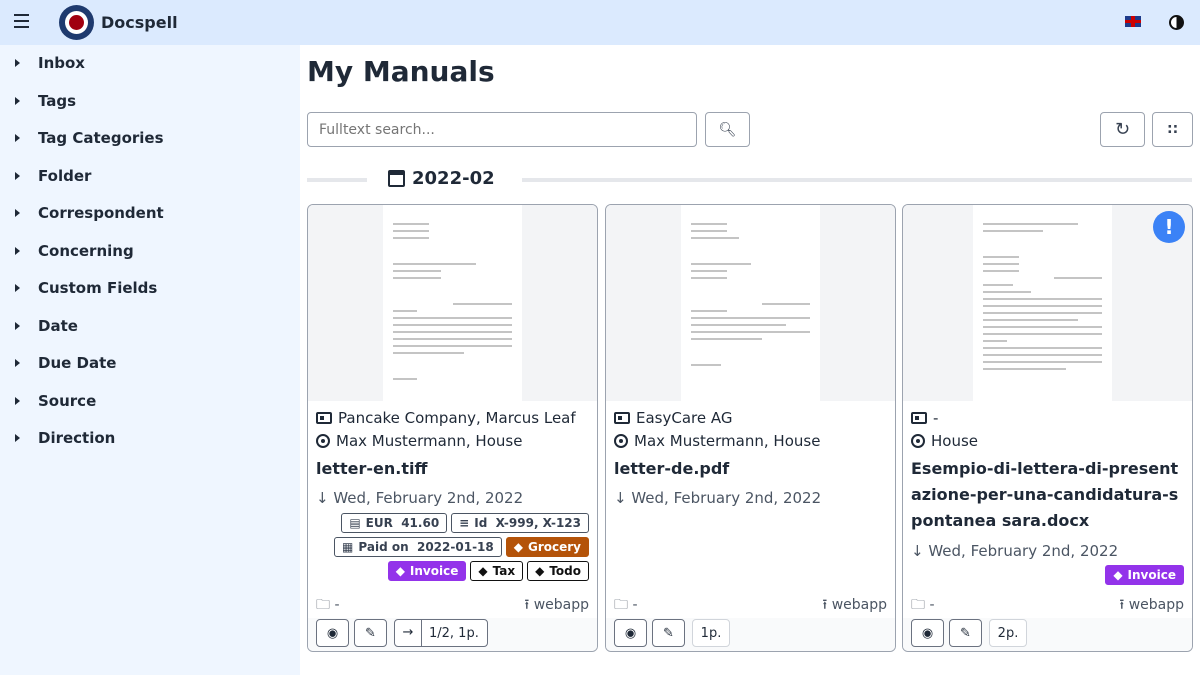 Image resolution: width=1200 pixels, height=675 pixels. Describe the element at coordinates (684, 418) in the screenshot. I see `correspondent-text: EasyCare AG` at that location.